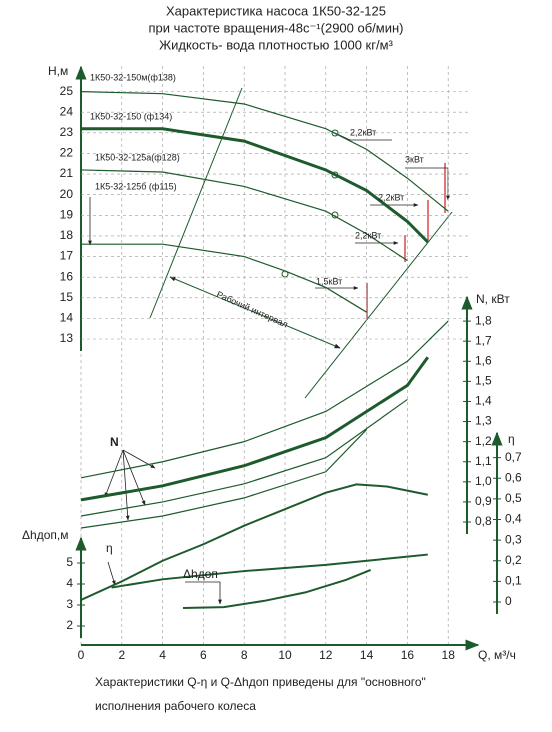 The width and height of the screenshot is (552, 732). Describe the element at coordinates (69, 604) in the screenshot. I see `y-tick-label: 3` at that location.